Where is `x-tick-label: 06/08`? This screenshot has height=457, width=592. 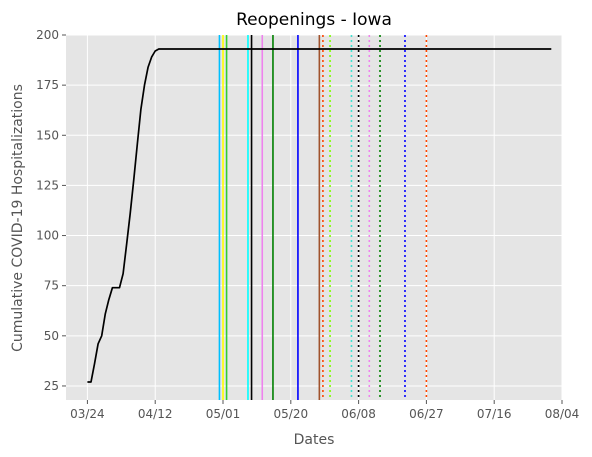 x-tick-label: 06/08 is located at coordinates (358, 414).